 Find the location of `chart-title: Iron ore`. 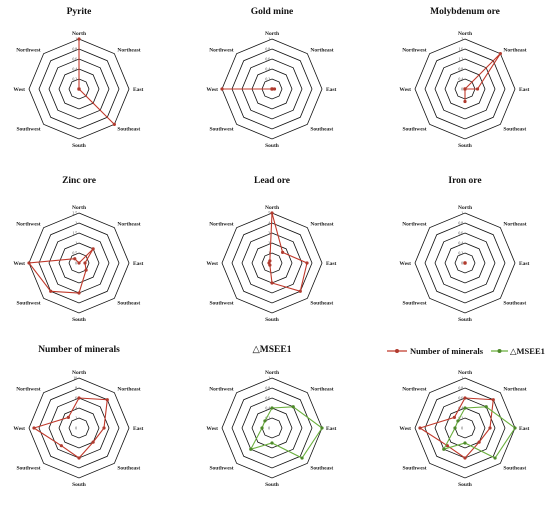

chart-title: Iron ore is located at coordinates (464, 181).